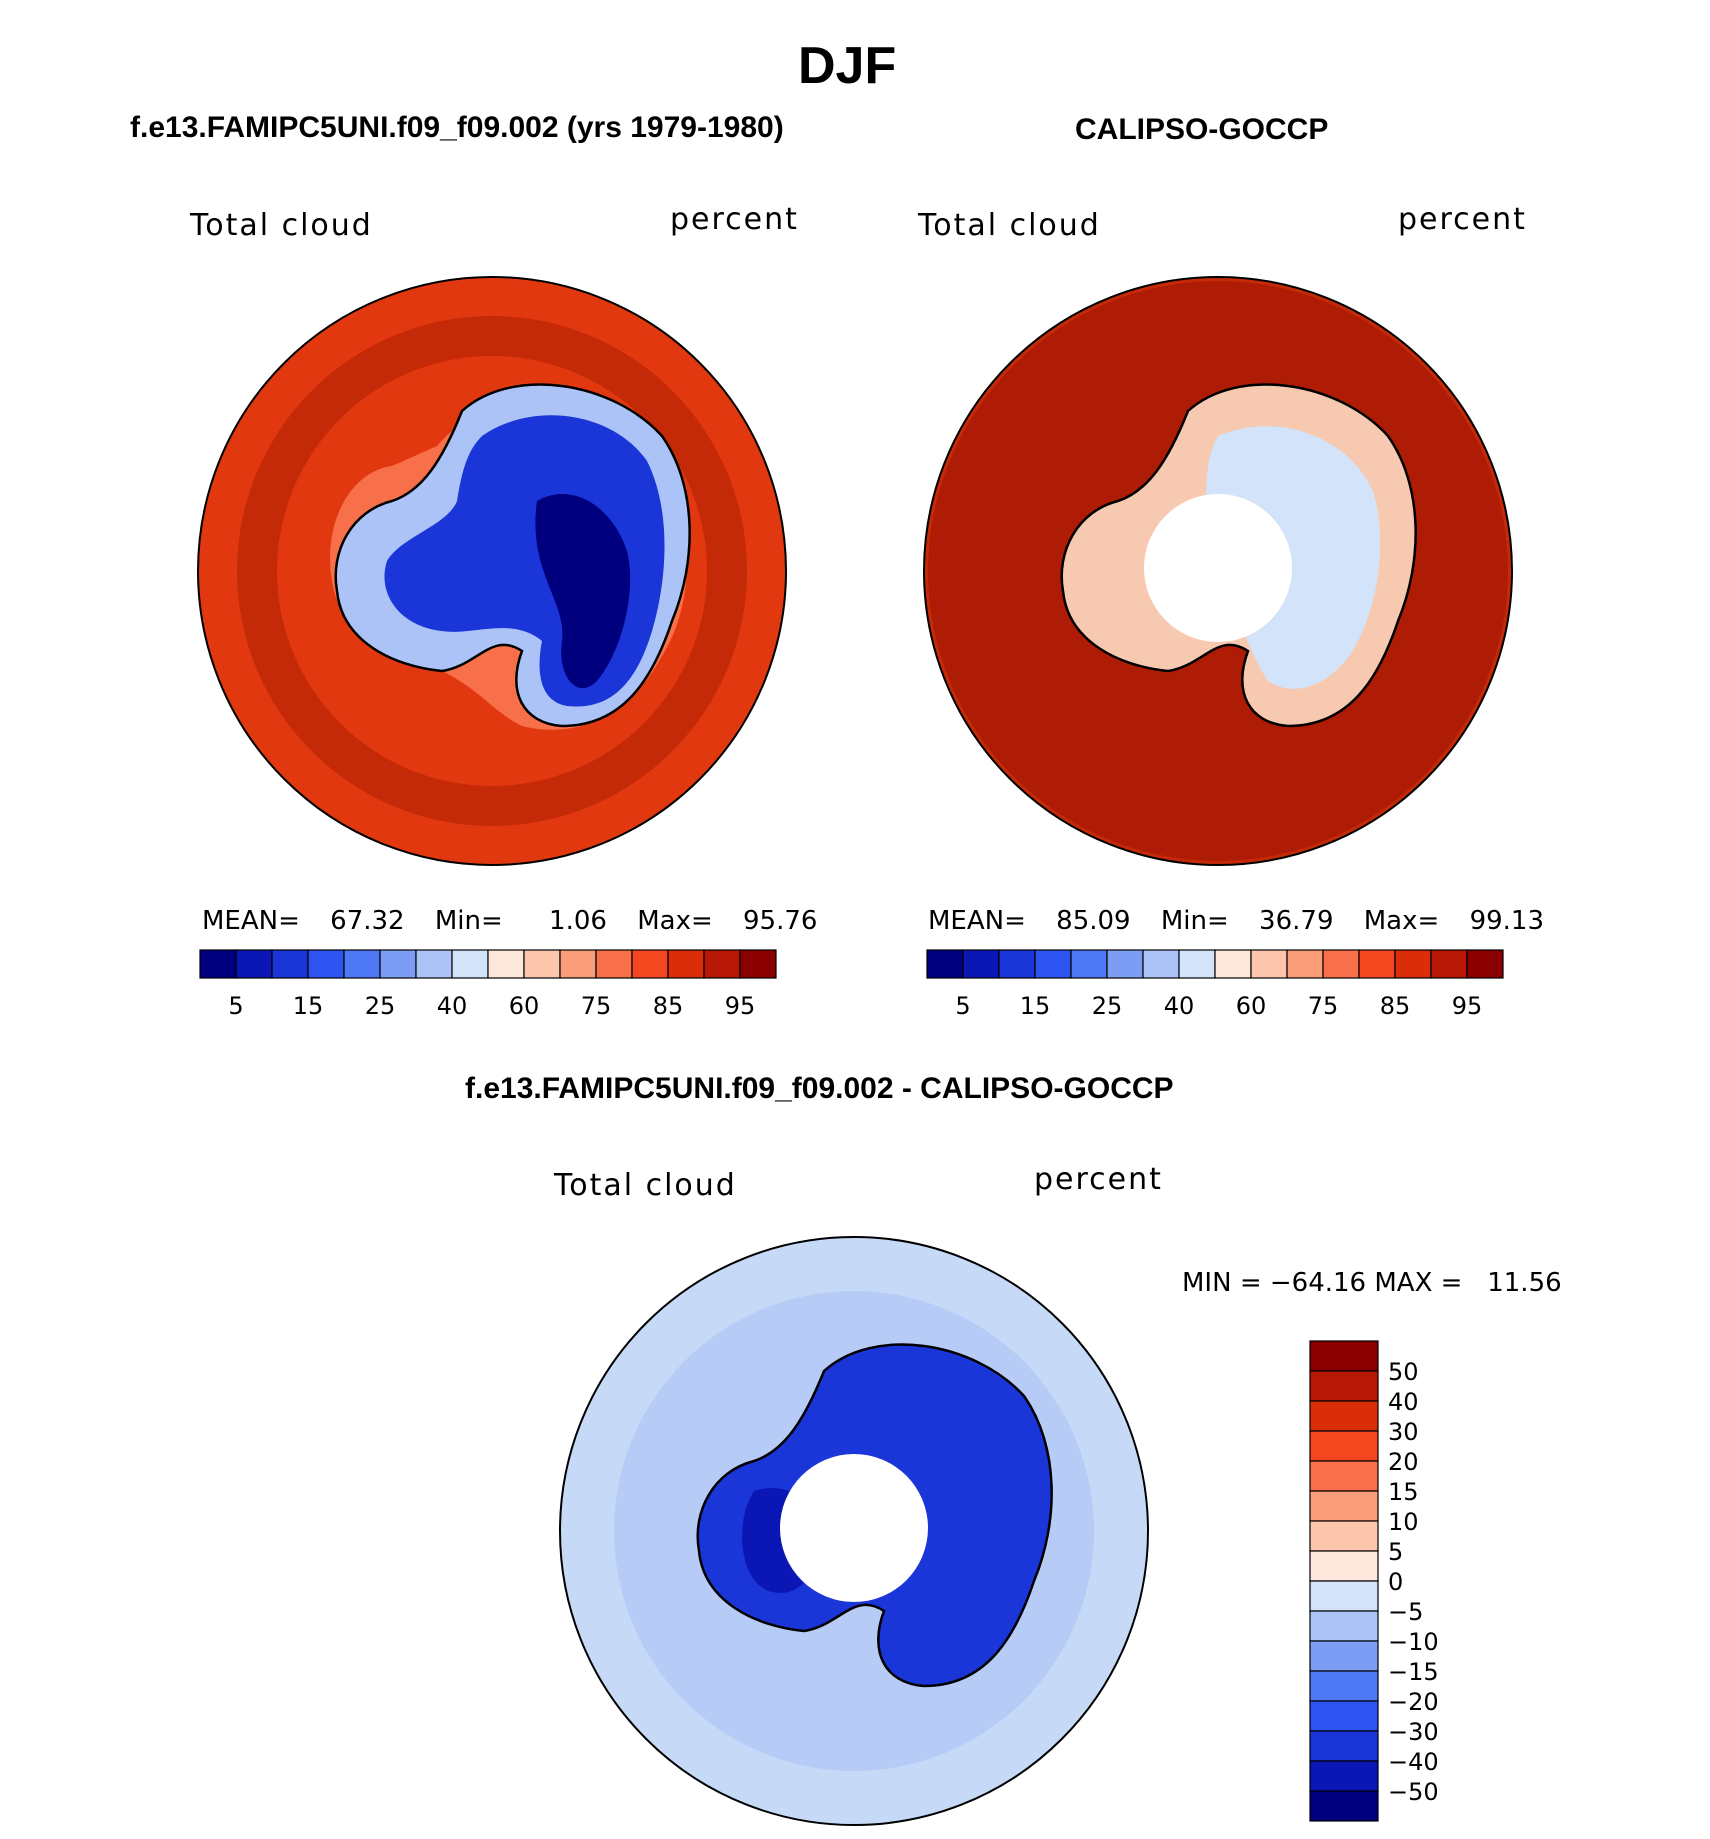  Describe the element at coordinates (645, 1185) in the screenshot. I see `diff-variable-label: Total cloud` at that location.